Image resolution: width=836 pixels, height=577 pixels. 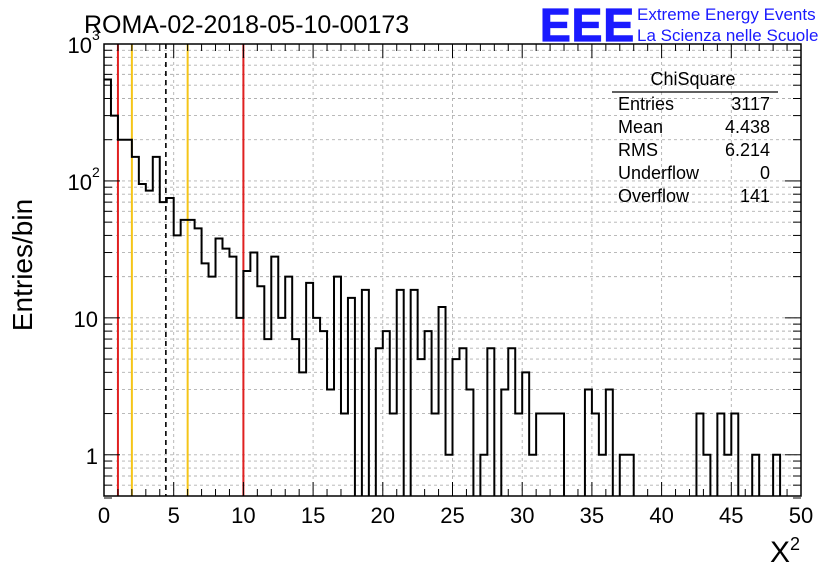 What do you see at coordinates (313, 515) in the screenshot?
I see `x-tick-label: 15` at bounding box center [313, 515].